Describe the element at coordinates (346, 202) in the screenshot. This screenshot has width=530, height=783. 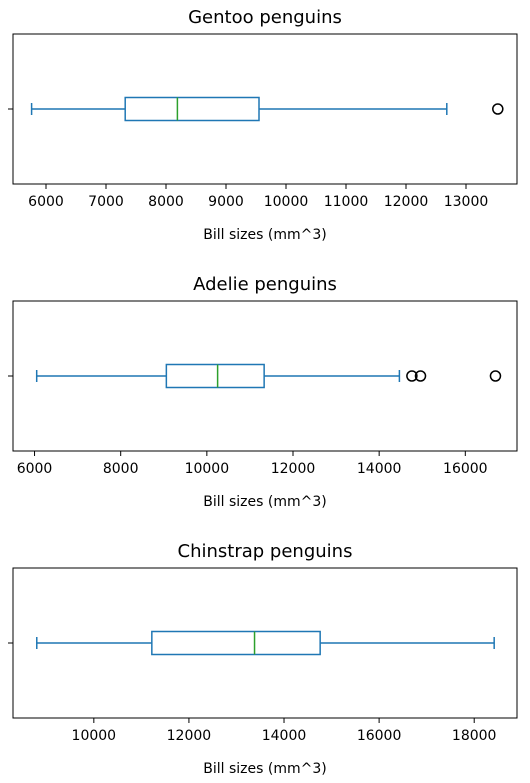
I see `x-tick-label: 11000` at that location.